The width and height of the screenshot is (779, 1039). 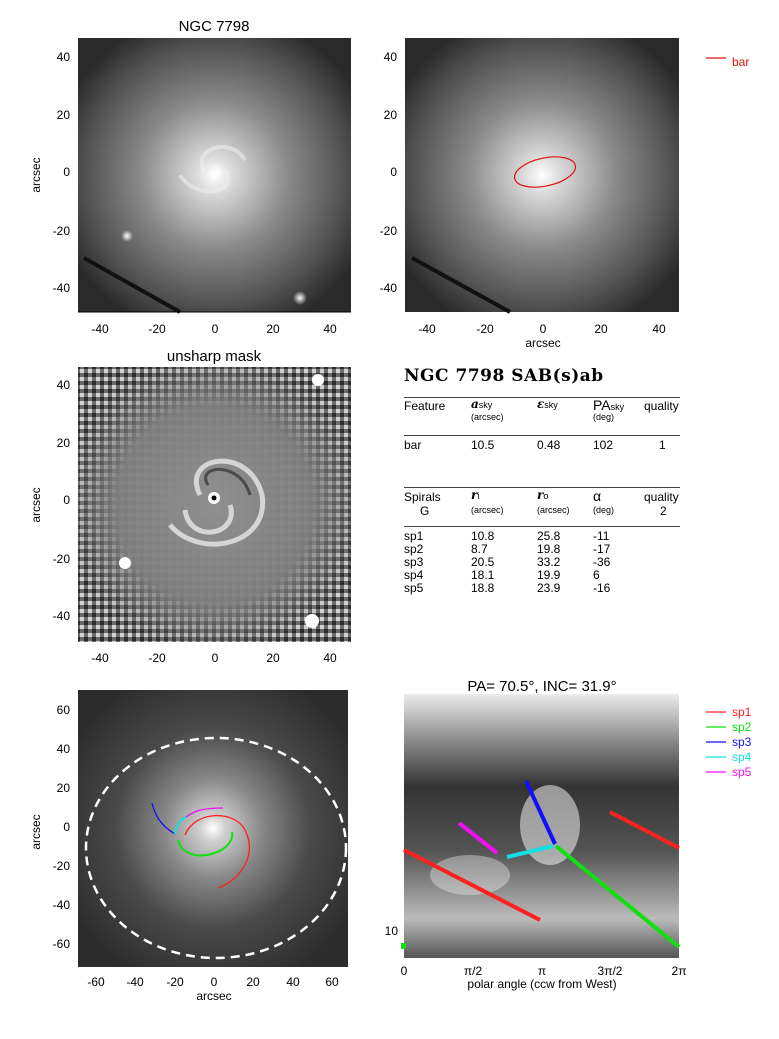 I want to click on spiral-row-alpha: -11, so click(x=601, y=536).